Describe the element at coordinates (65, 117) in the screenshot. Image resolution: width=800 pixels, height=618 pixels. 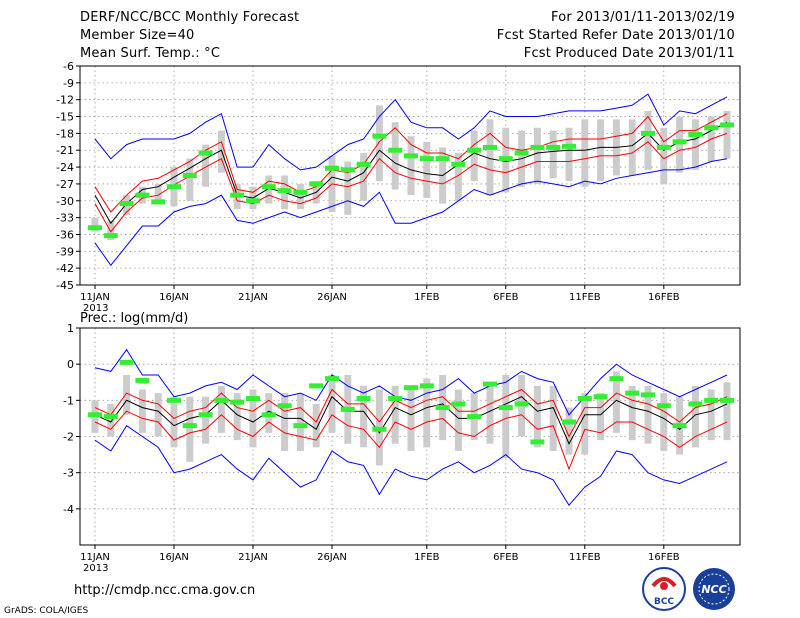
I see `y-tick-label: -15` at that location.